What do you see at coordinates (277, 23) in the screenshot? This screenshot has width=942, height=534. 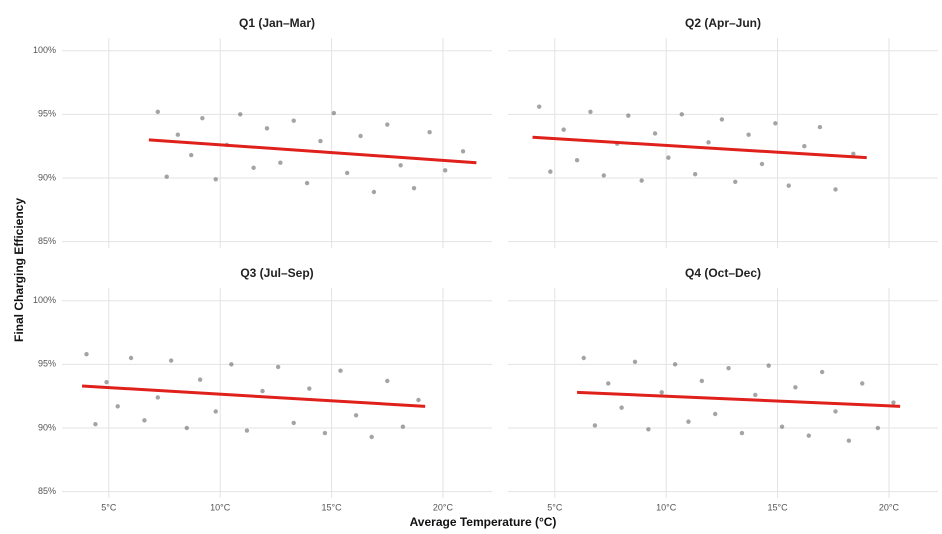 I see `panel-title: Q1 (Jan–Mar)` at bounding box center [277, 23].